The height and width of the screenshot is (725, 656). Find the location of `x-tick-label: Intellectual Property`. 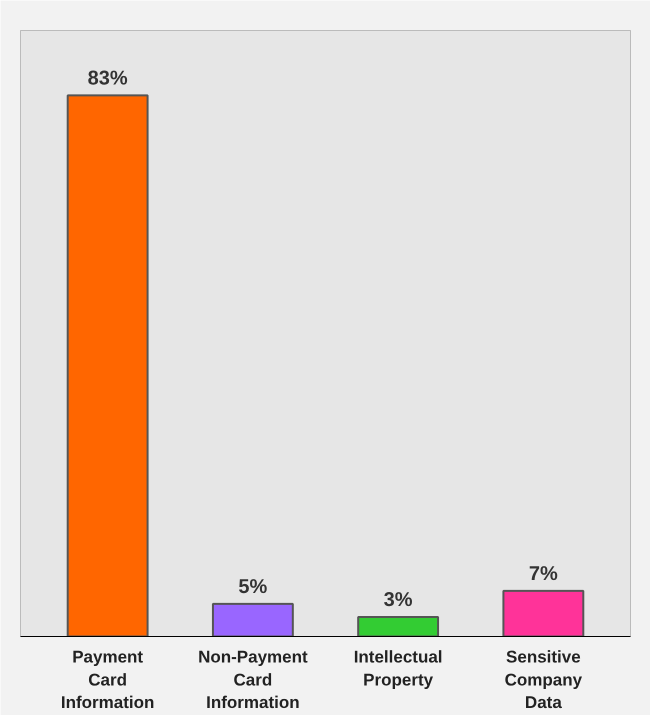

x-tick-label: Intellectual Property is located at coordinates (398, 669).